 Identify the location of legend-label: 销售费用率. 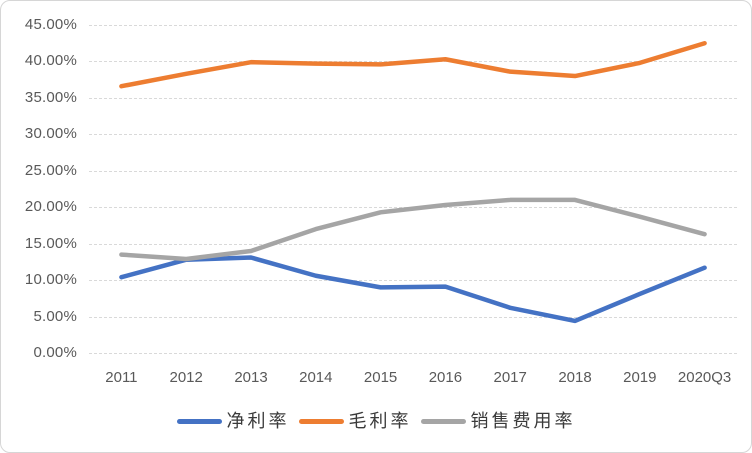
(523, 421).